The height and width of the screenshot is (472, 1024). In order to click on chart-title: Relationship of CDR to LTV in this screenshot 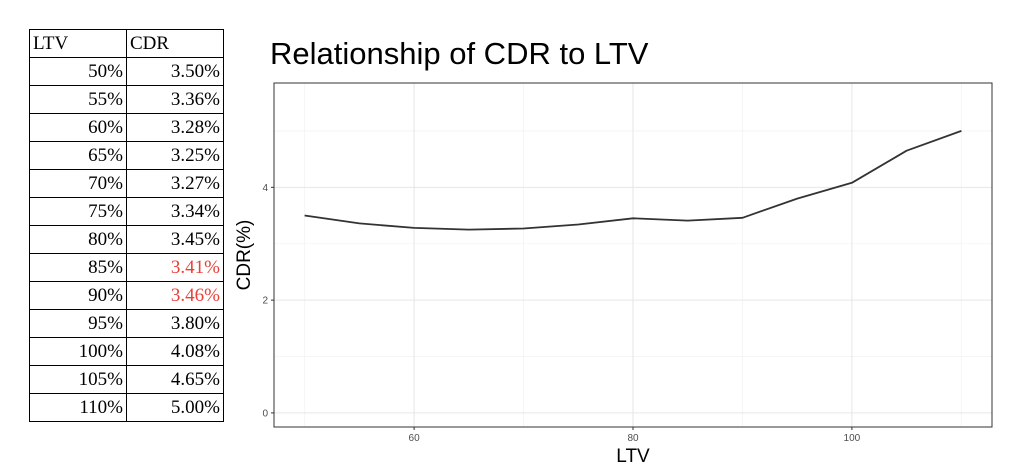, I will do `click(459, 53)`.